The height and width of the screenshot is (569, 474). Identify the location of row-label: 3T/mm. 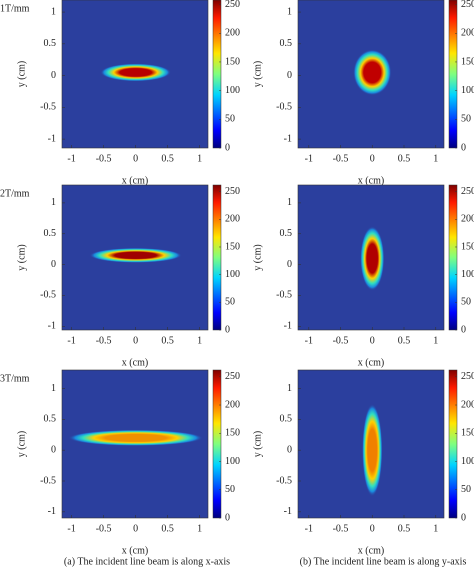
(15, 378).